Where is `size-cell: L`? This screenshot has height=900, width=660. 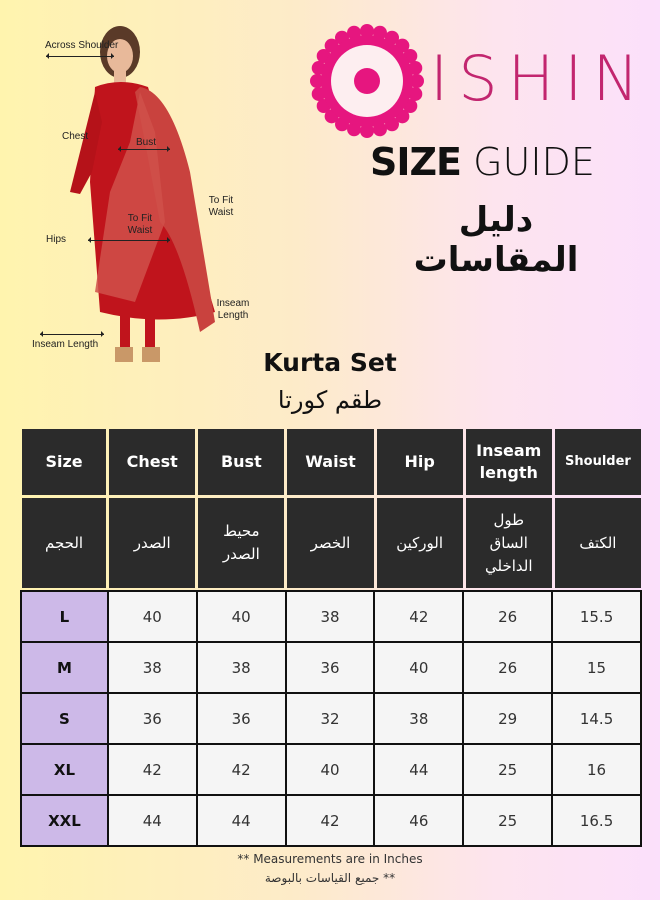 size-cell: L is located at coordinates (64, 616).